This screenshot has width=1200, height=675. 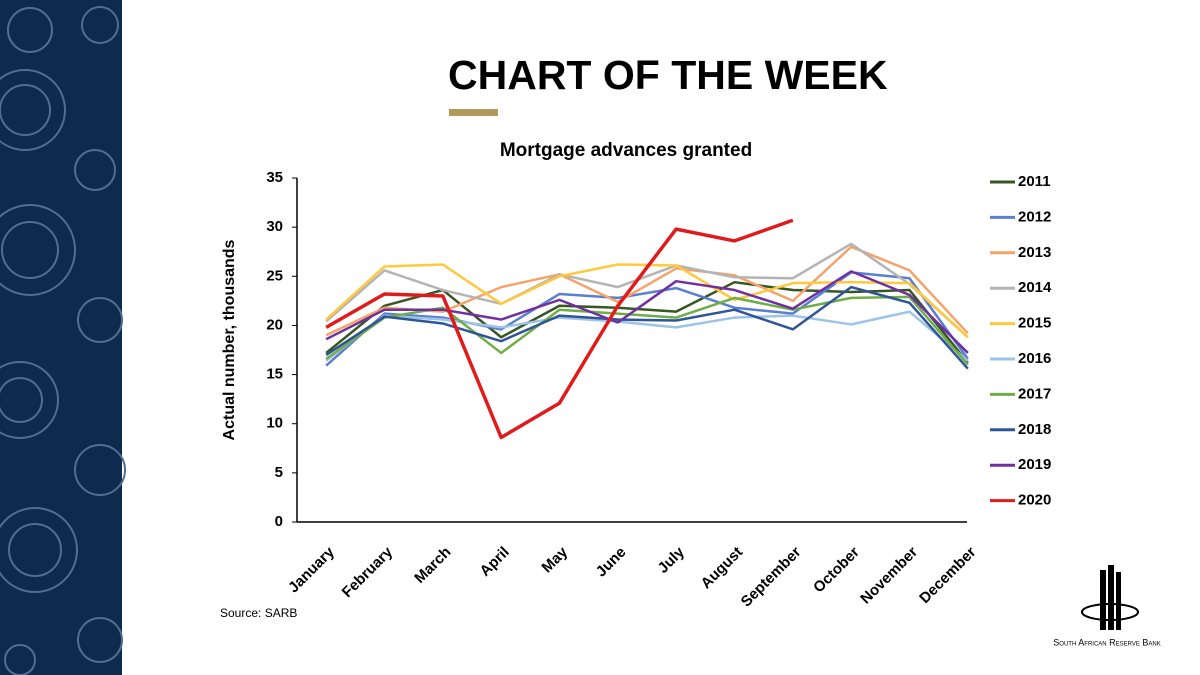 What do you see at coordinates (1034, 323) in the screenshot?
I see `legend-label: 2015` at bounding box center [1034, 323].